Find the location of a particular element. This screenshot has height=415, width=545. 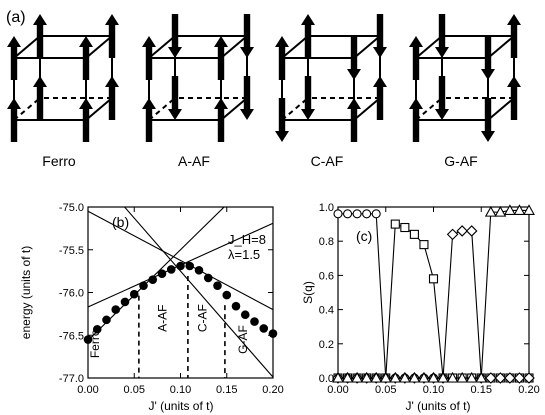

panel-a-label: (a) is located at coordinates (16, 17).